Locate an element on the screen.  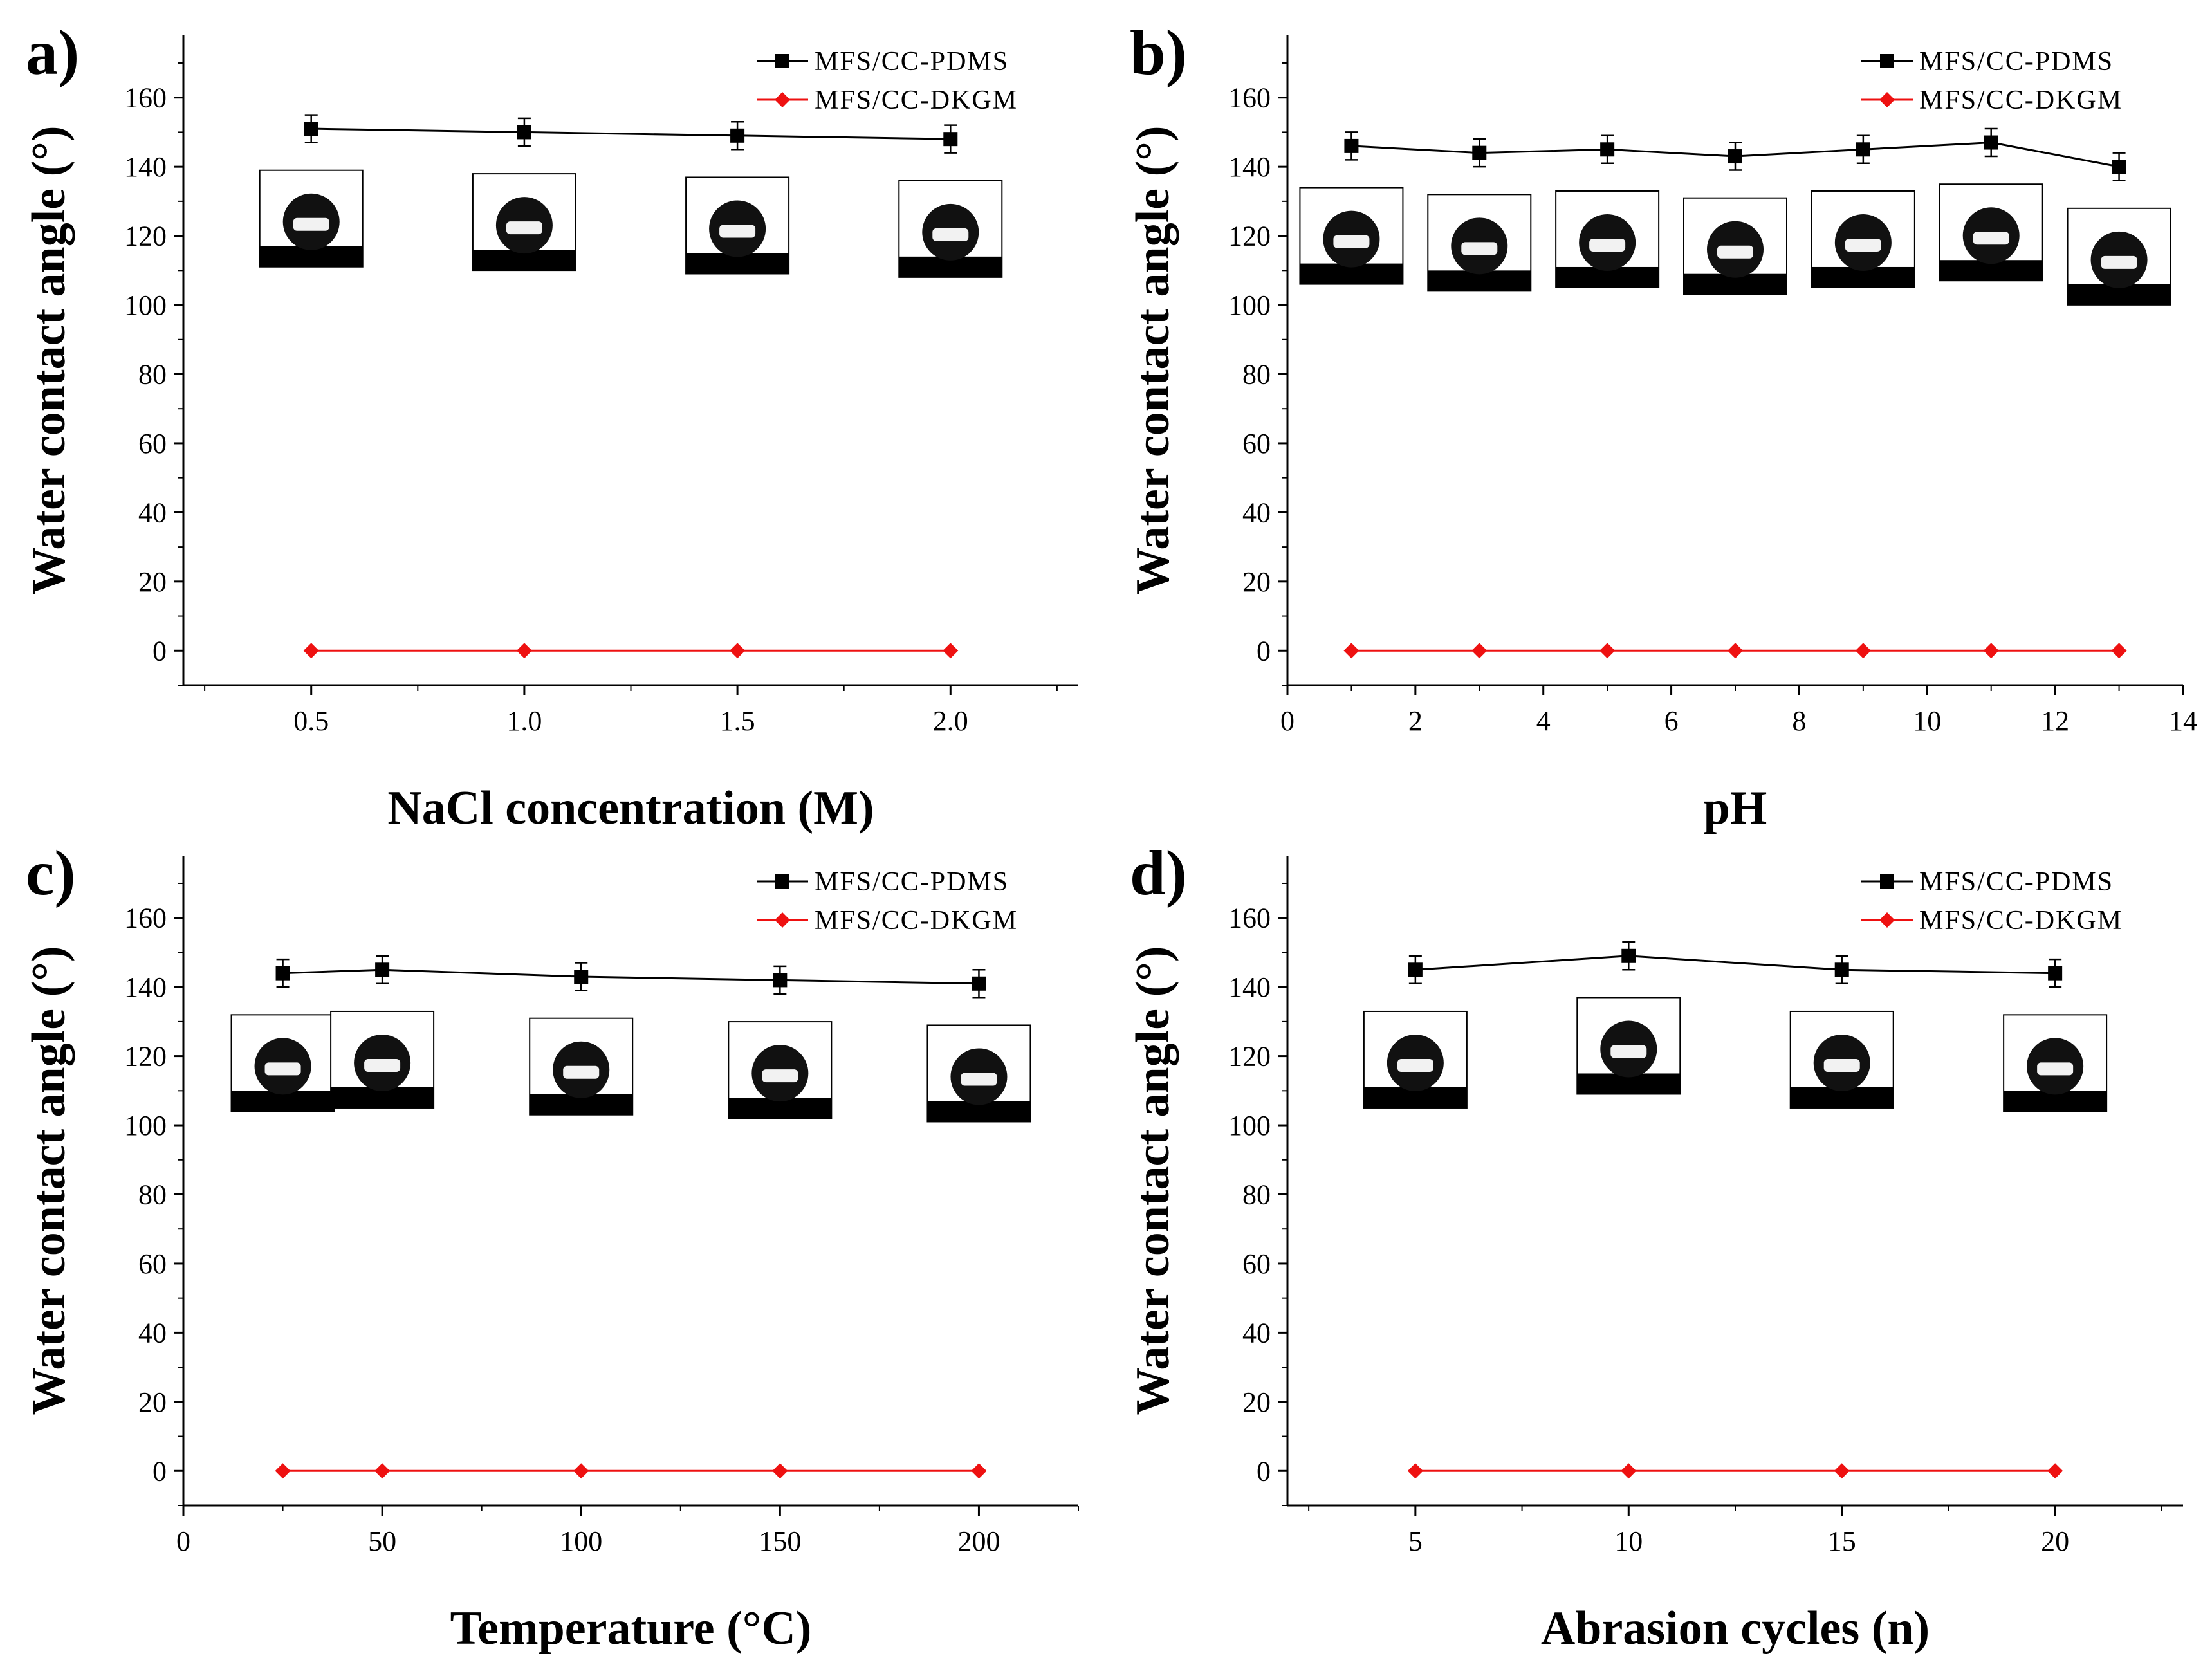
x-tick-label: 4 is located at coordinates (1543, 721).